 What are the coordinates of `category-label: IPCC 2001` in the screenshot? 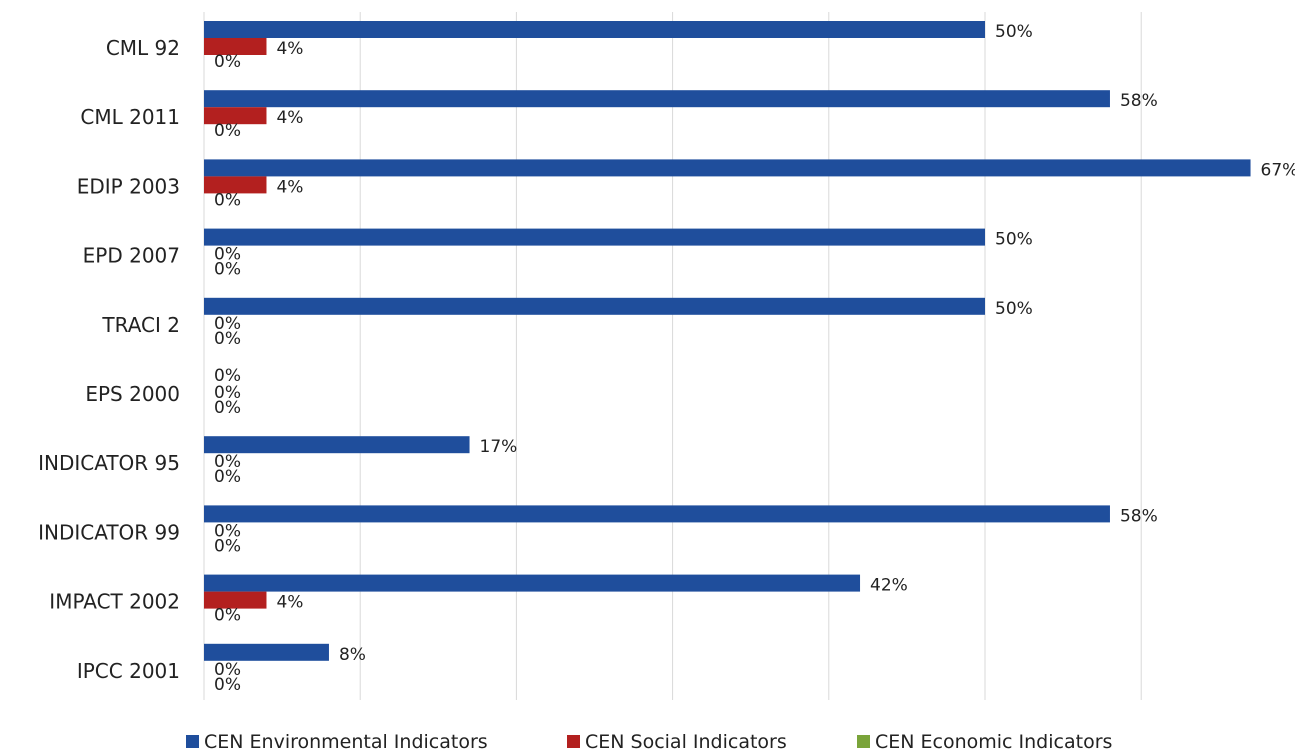 It's located at (128, 671).